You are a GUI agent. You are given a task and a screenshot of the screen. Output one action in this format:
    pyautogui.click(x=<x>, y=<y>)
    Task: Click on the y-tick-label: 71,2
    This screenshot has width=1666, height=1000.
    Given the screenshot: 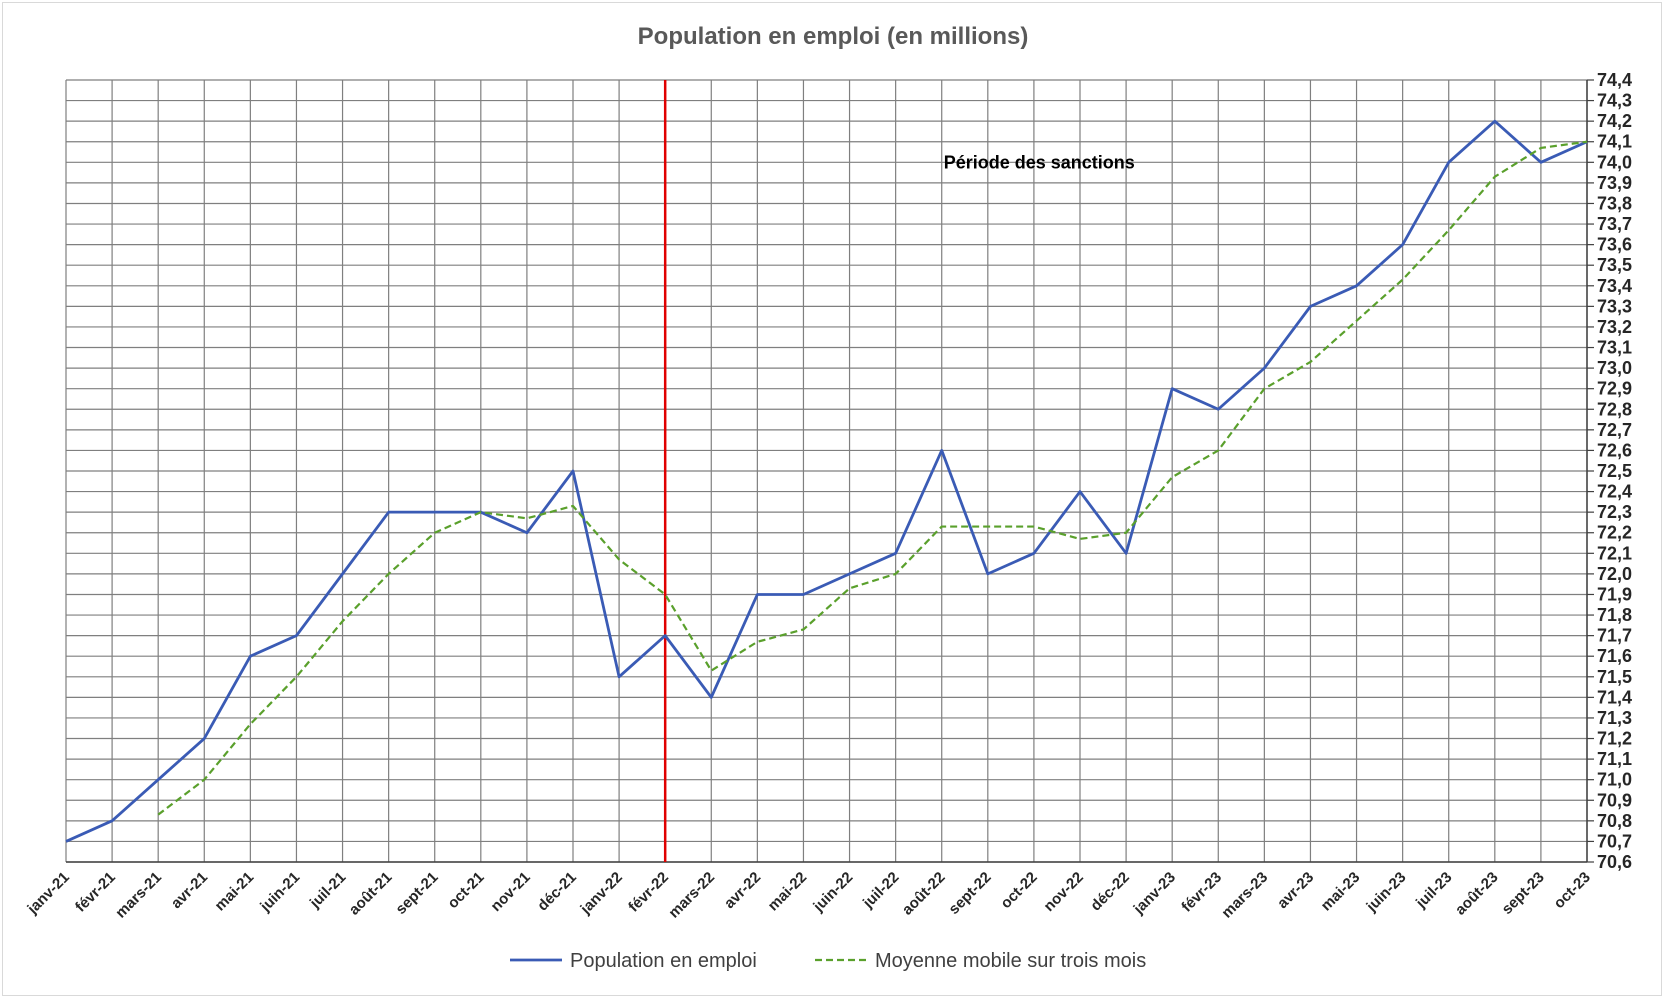 What is the action you would take?
    pyautogui.click(x=1614, y=739)
    